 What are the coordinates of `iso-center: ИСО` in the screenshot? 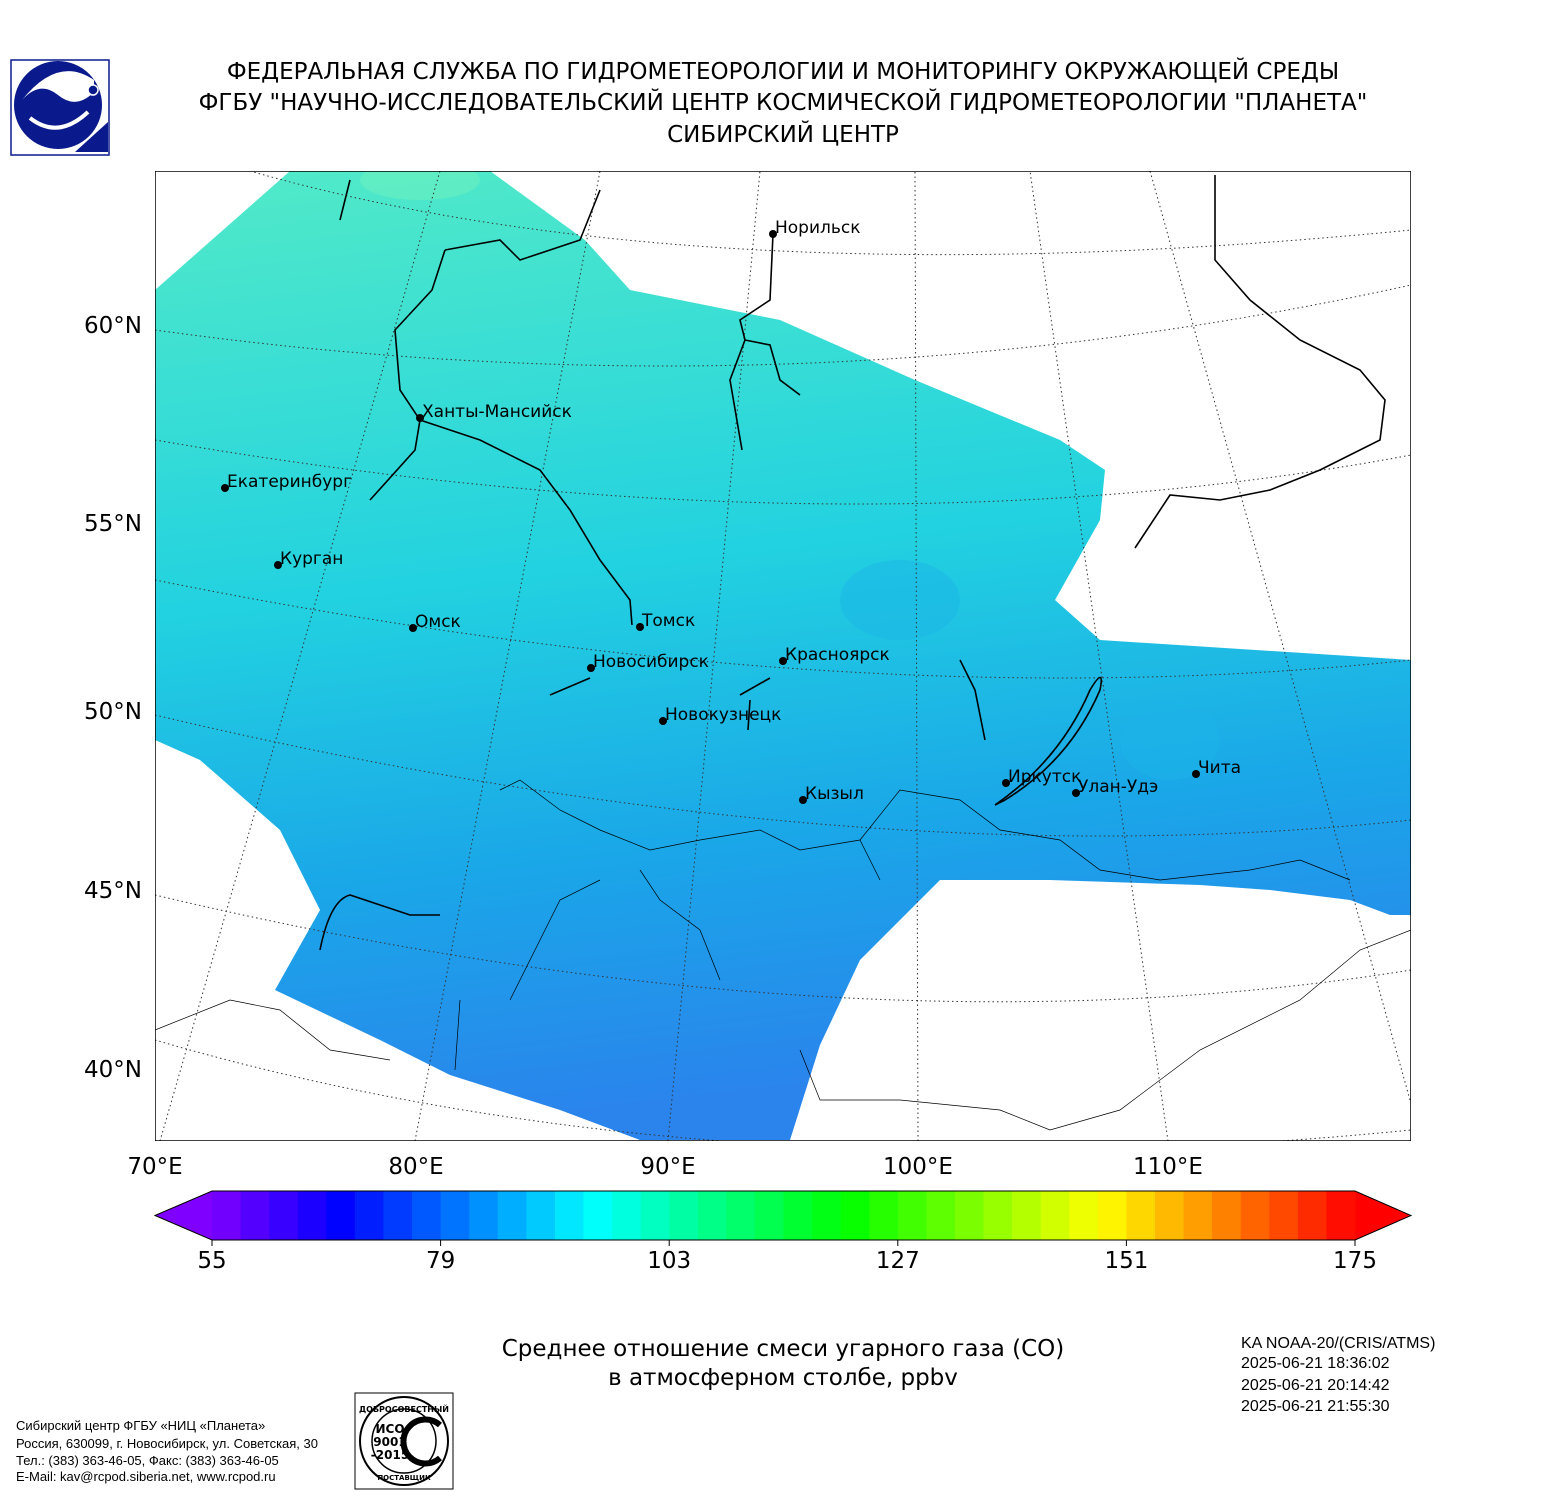 It's located at (389, 1429).